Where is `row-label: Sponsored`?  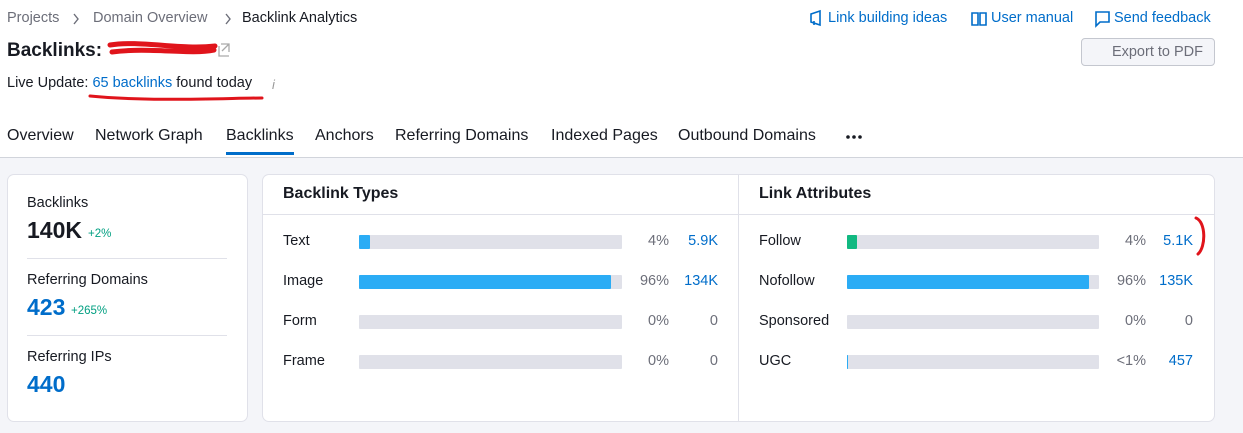
row-label: Sponsored is located at coordinates (794, 321).